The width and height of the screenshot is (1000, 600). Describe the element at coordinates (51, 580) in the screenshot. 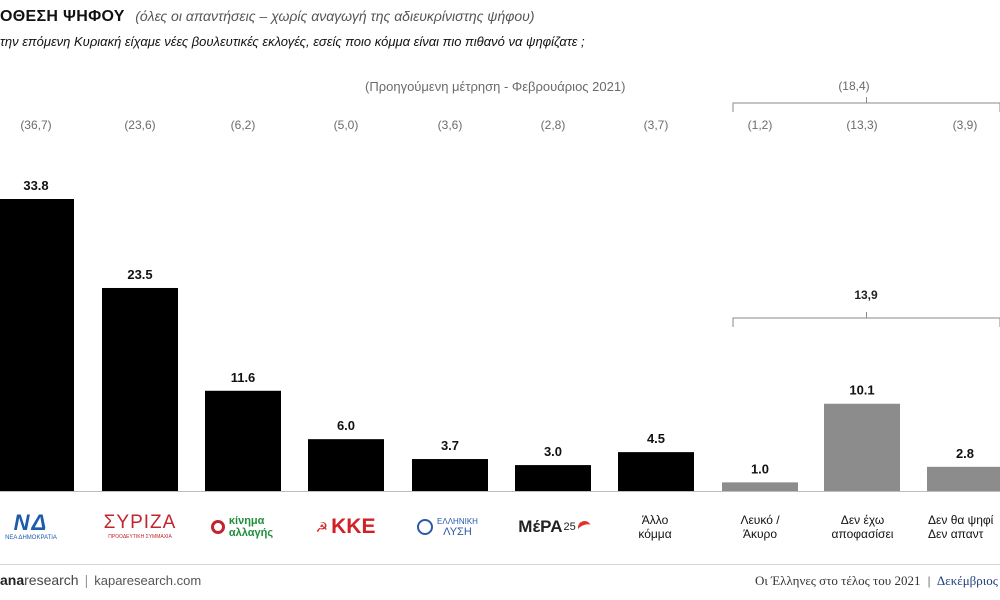

I see `brand-logo-suffix: research` at that location.